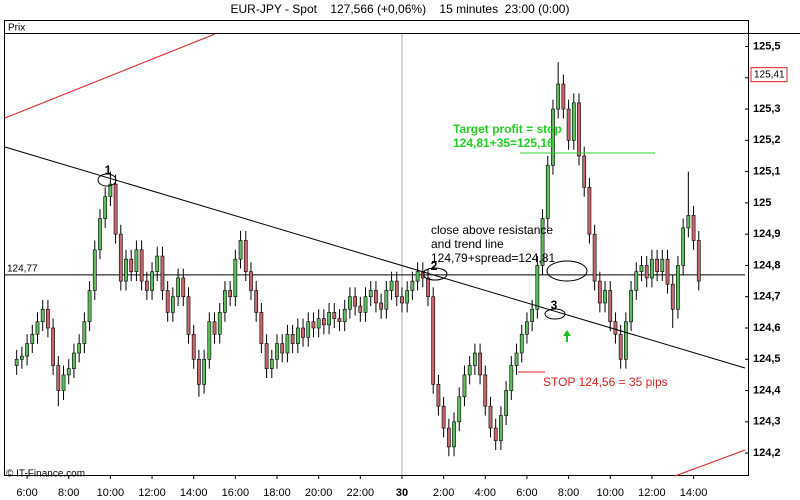  What do you see at coordinates (767, 46) in the screenshot?
I see `y-tick-label: 125,5` at bounding box center [767, 46].